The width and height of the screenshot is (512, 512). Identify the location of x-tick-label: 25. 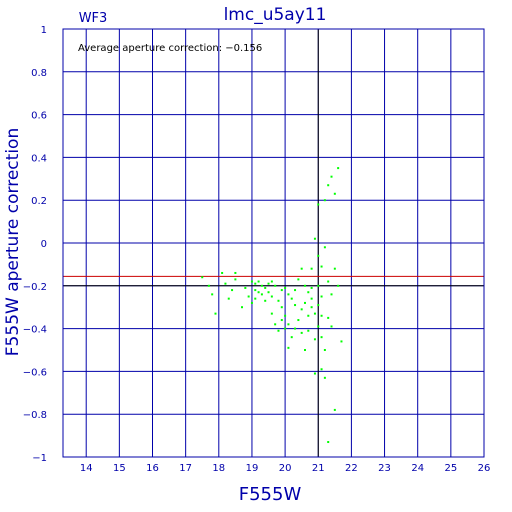
(450, 468).